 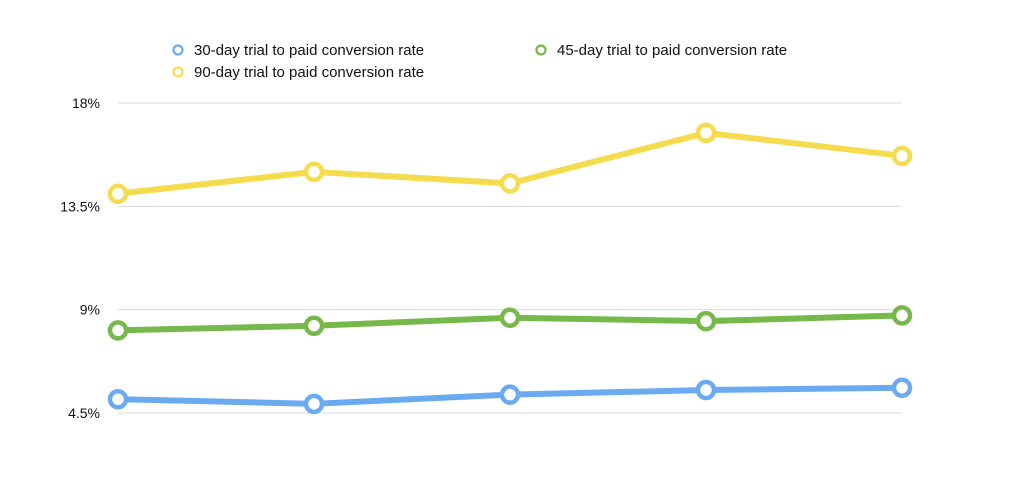 I want to click on legend-item: 90-day trial to paid conversion rate, so click(x=298, y=72).